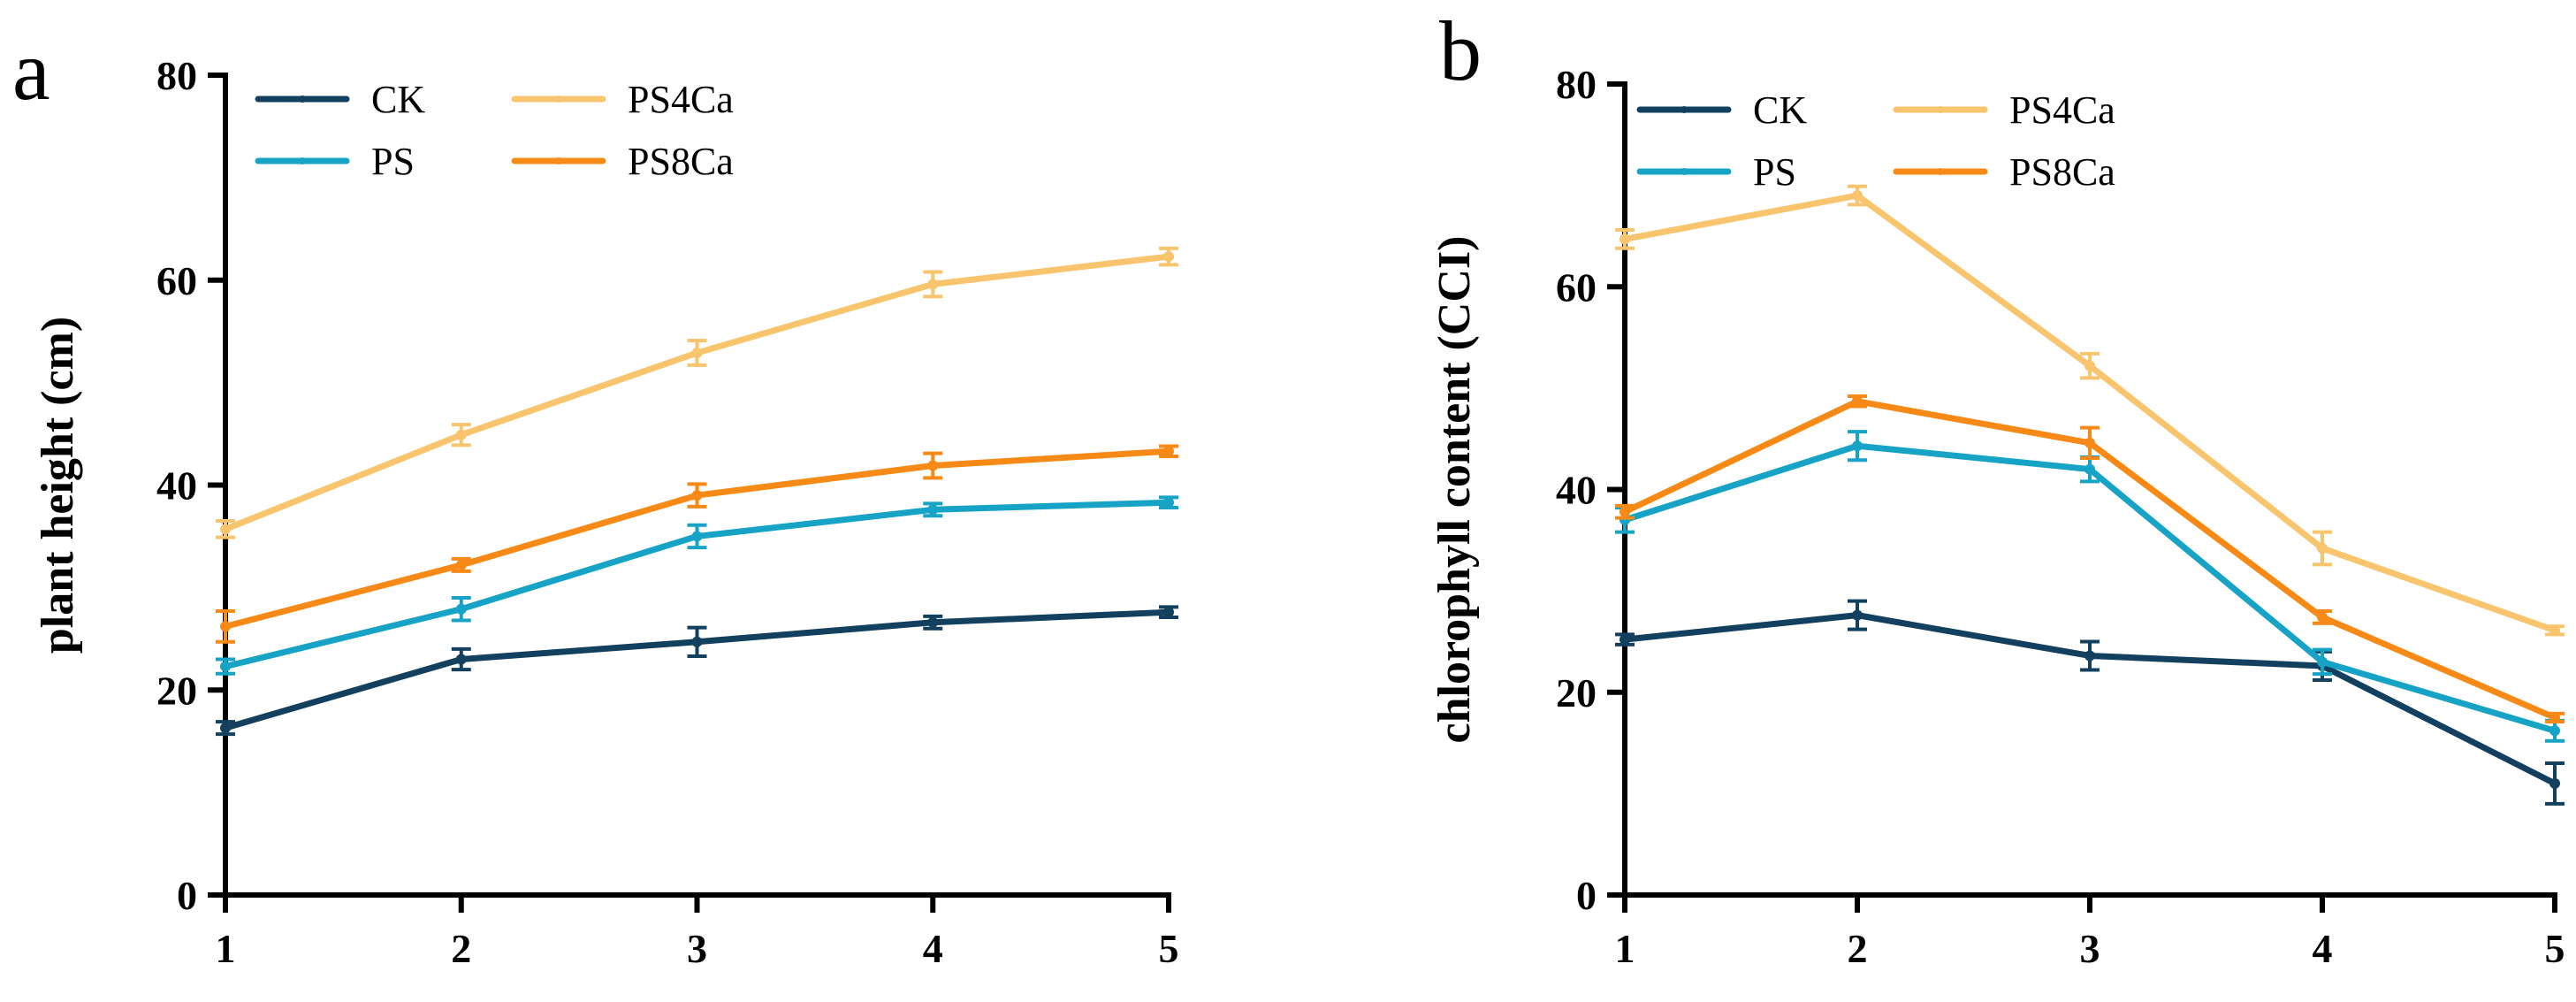 This screenshot has height=1002, width=2576. What do you see at coordinates (697, 392) in the screenshot?
I see `series-ps4ca` at bounding box center [697, 392].